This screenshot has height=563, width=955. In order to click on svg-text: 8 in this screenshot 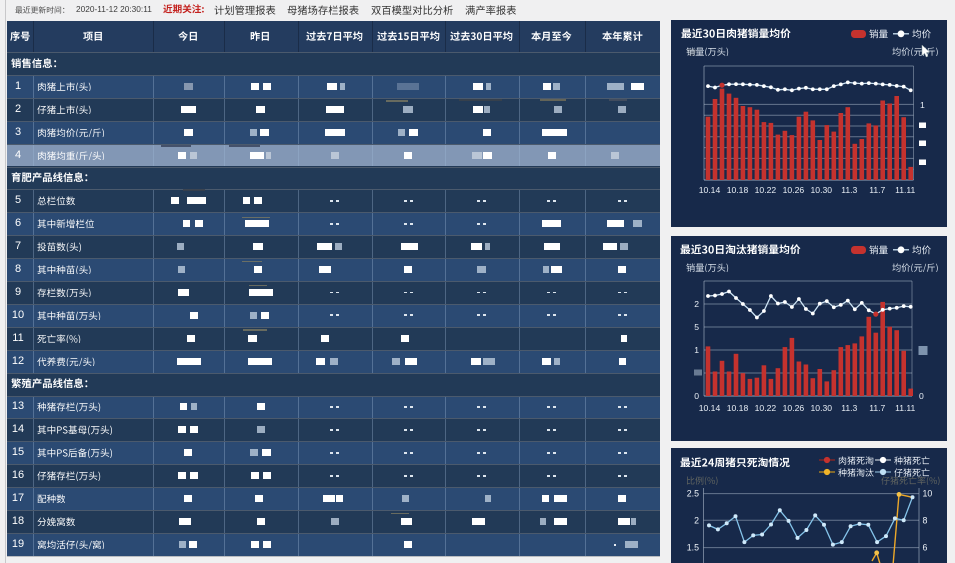, I will do `click(925, 520)`.